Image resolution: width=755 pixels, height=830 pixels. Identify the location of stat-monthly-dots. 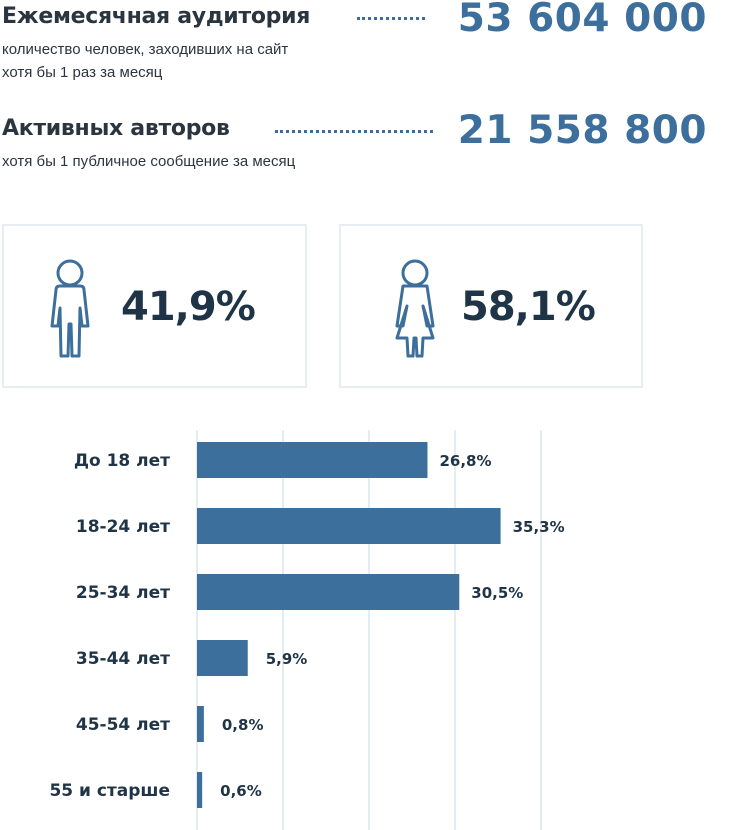
(391, 18).